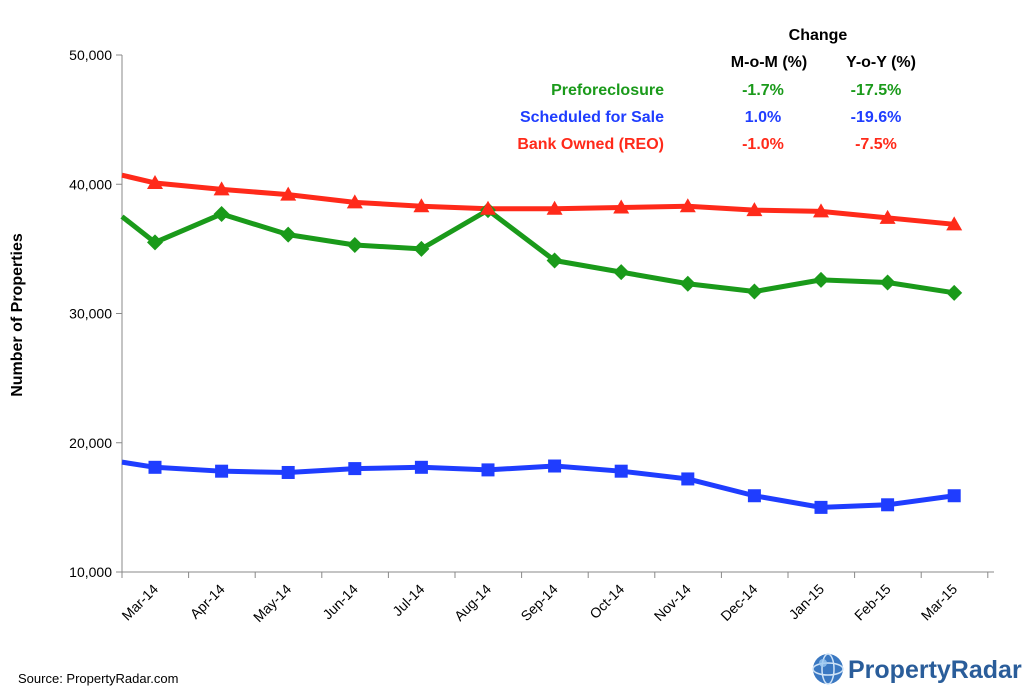 This screenshot has width=1024, height=697. Describe the element at coordinates (935, 670) in the screenshot. I see `brand-name: PropertyRadar` at that location.